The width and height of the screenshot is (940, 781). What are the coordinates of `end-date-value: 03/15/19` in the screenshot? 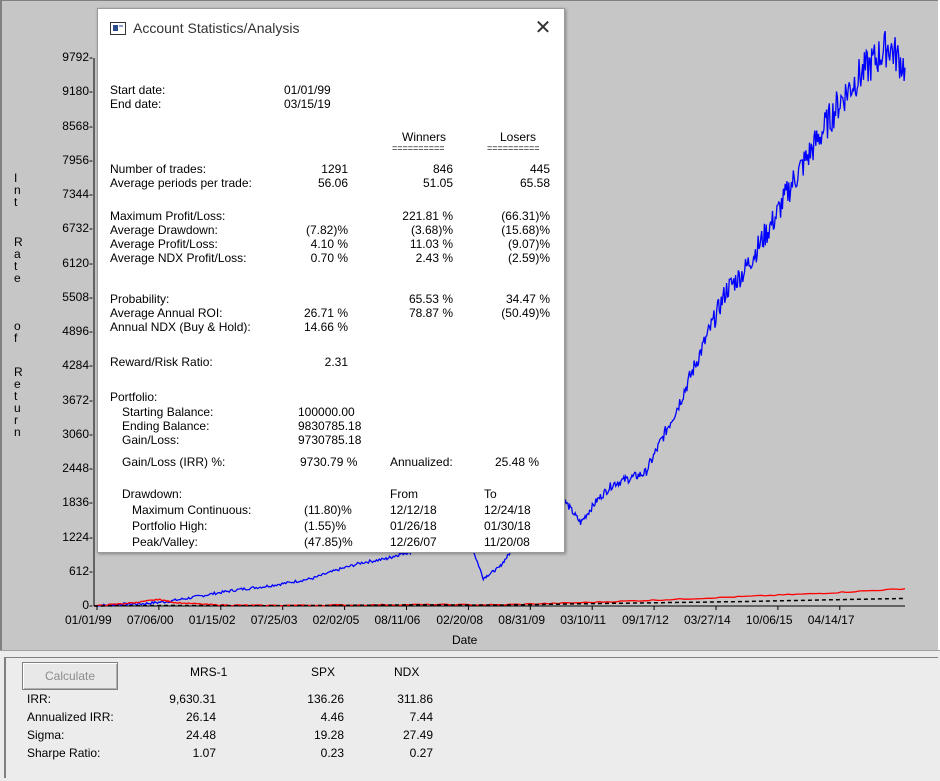 It's located at (307, 104).